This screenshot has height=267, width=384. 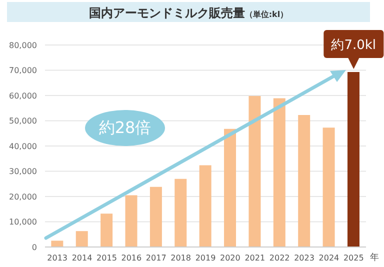 What do you see at coordinates (82, 258) in the screenshot?
I see `x-tick-label: 2014` at bounding box center [82, 258].